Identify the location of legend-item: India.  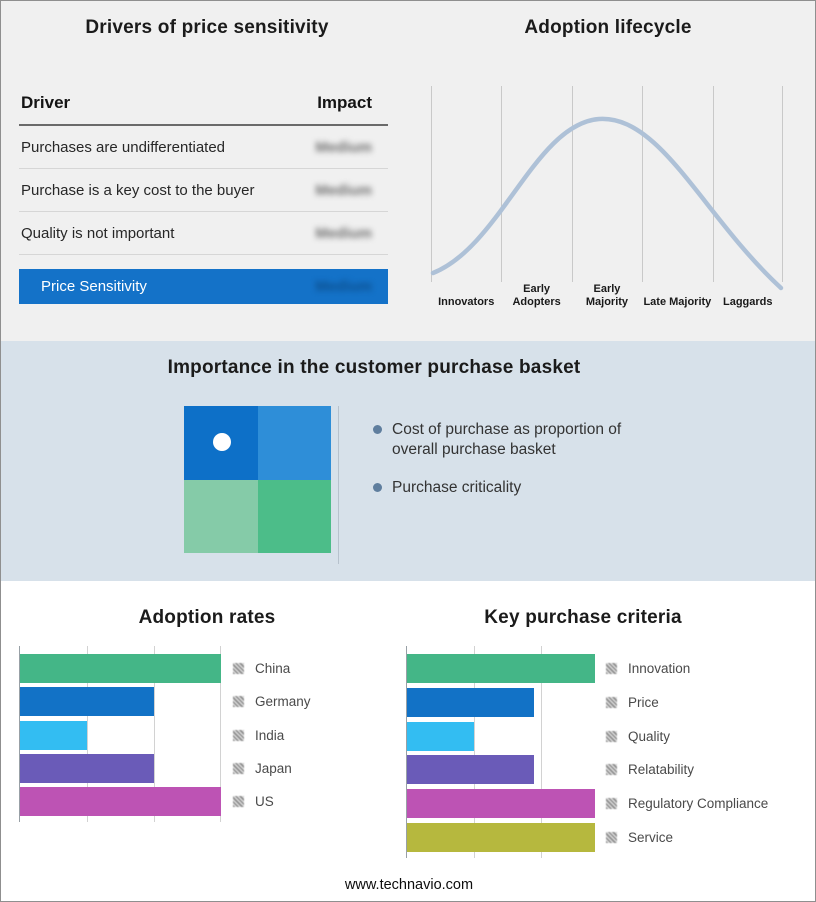
(272, 735).